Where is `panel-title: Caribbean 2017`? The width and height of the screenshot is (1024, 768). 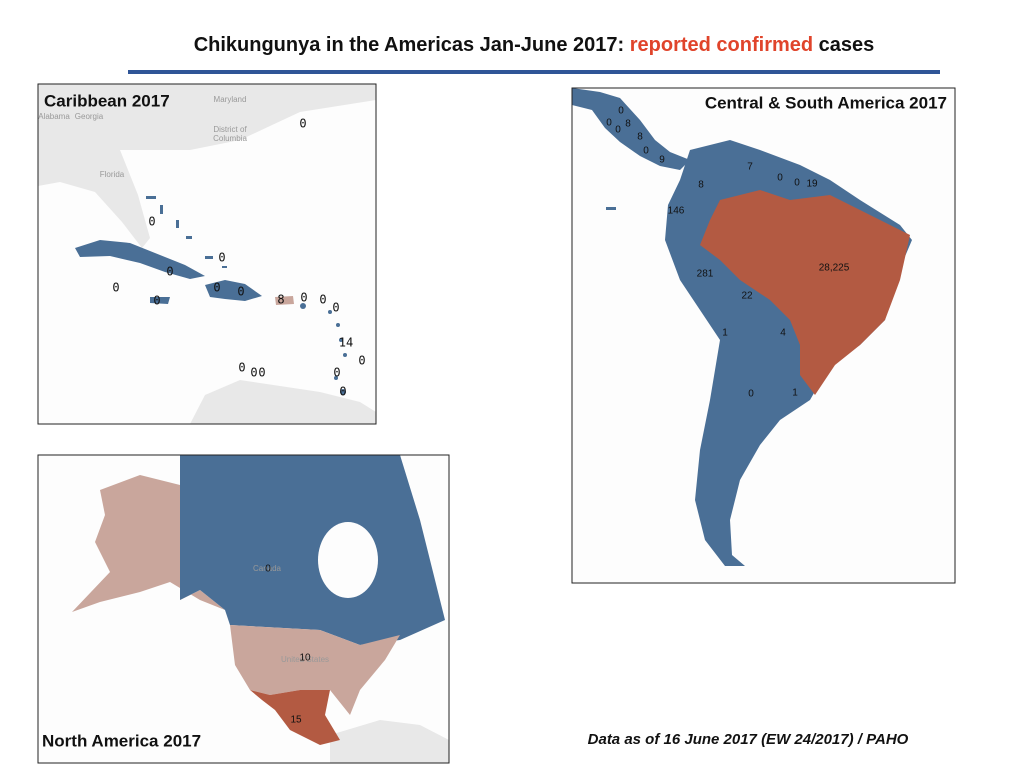 panel-title: Caribbean 2017 is located at coordinates (107, 100).